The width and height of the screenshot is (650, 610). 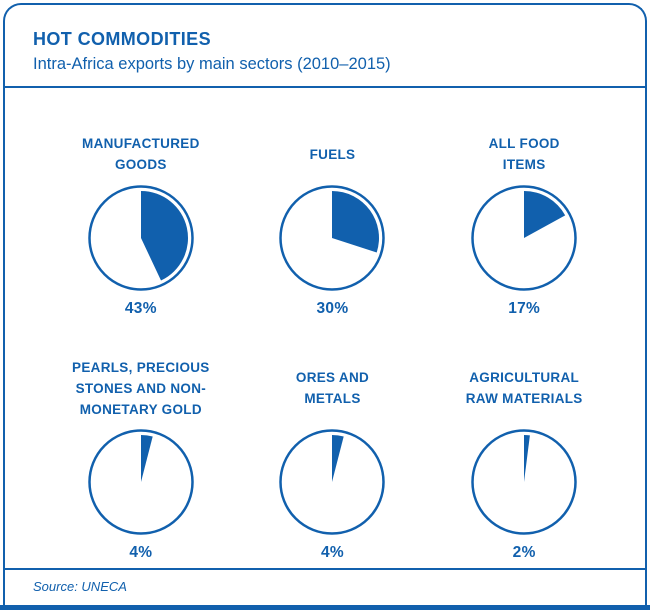 I want to click on pie-card-all-food-items: ALL FOOD ITEMS 17%, so click(x=524, y=225).